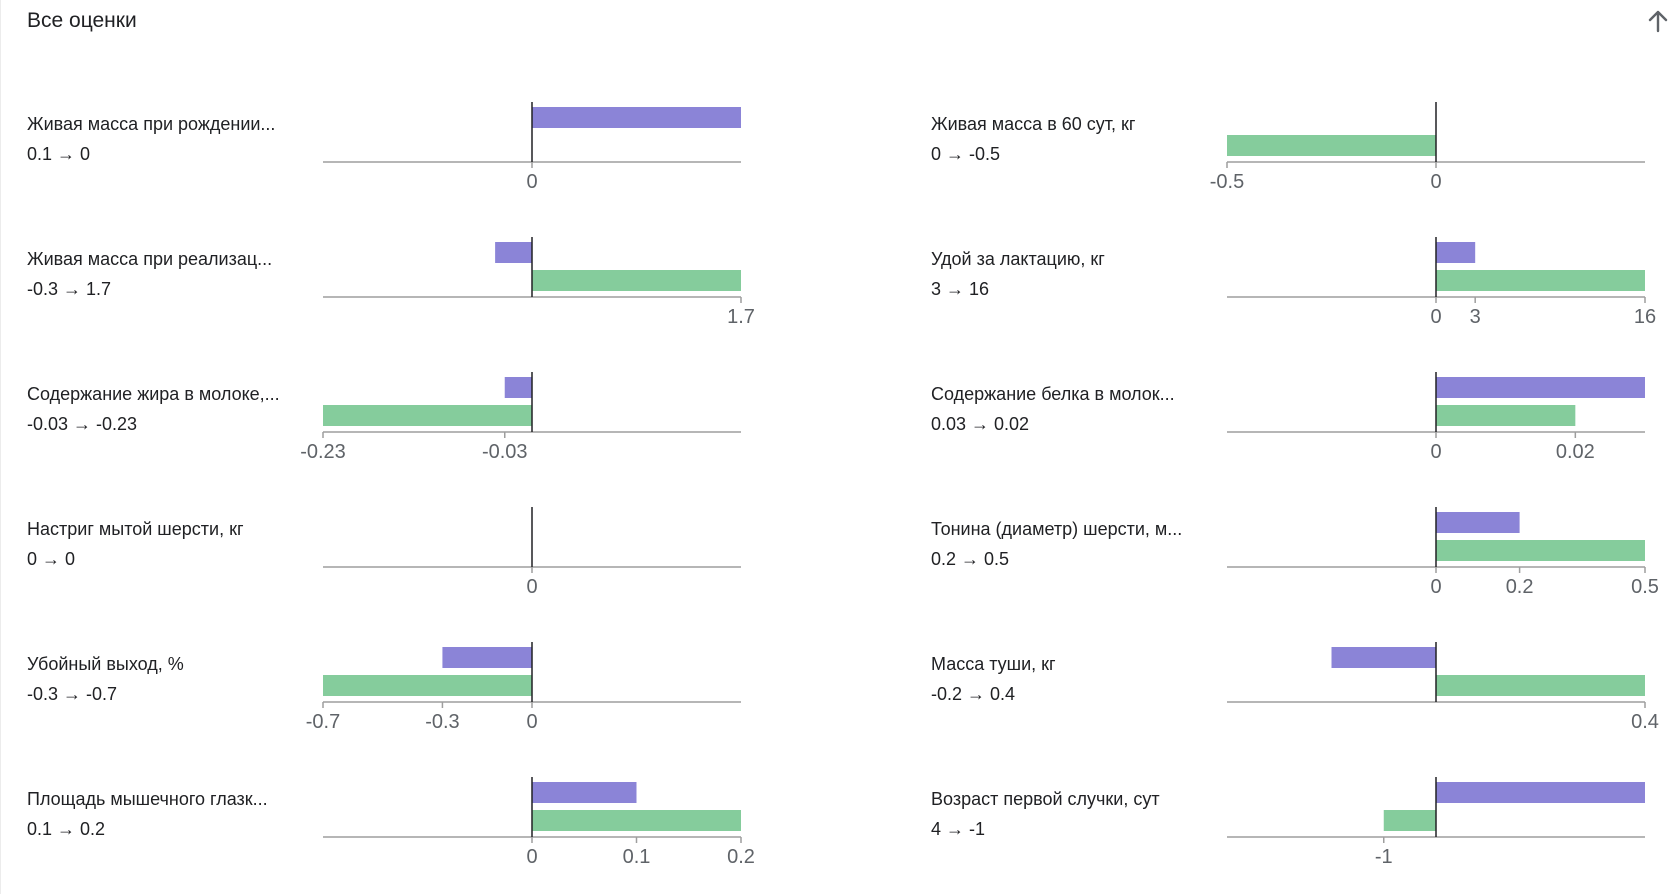 The height and width of the screenshot is (894, 1680). I want to click on tick-label: -0.7, so click(323, 722).